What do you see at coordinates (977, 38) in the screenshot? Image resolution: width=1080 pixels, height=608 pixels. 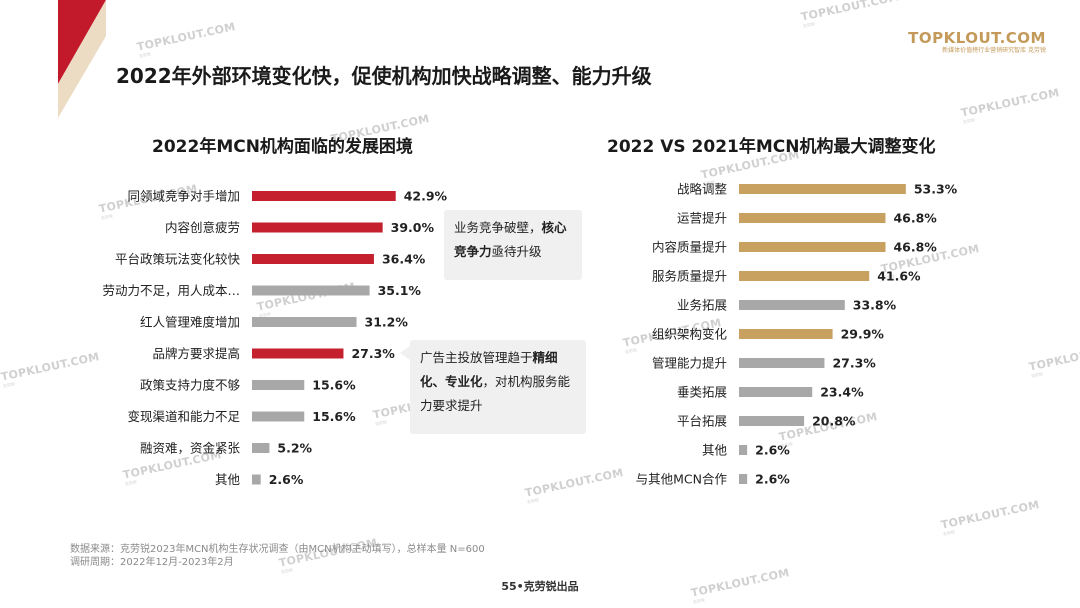 I see `brand-name: TOPKLOUT.COM` at bounding box center [977, 38].